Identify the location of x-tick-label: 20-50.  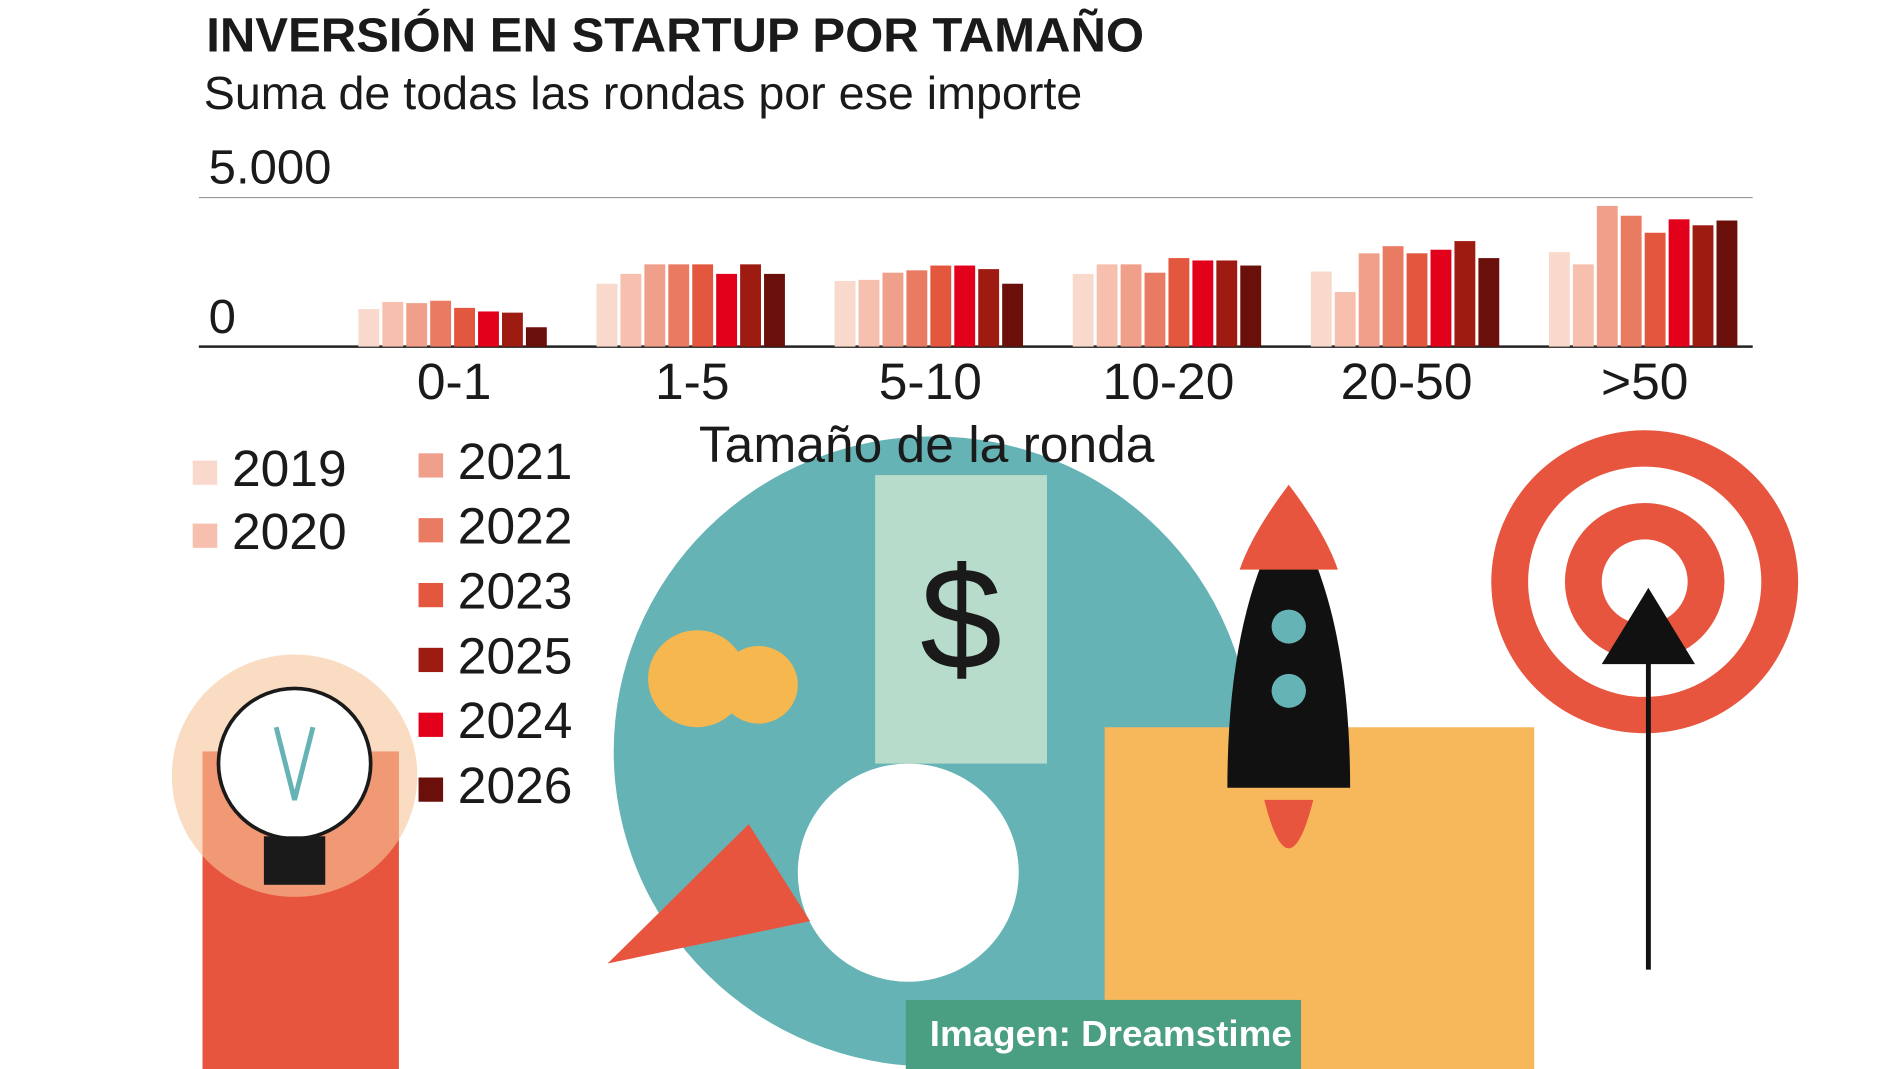
(1407, 381).